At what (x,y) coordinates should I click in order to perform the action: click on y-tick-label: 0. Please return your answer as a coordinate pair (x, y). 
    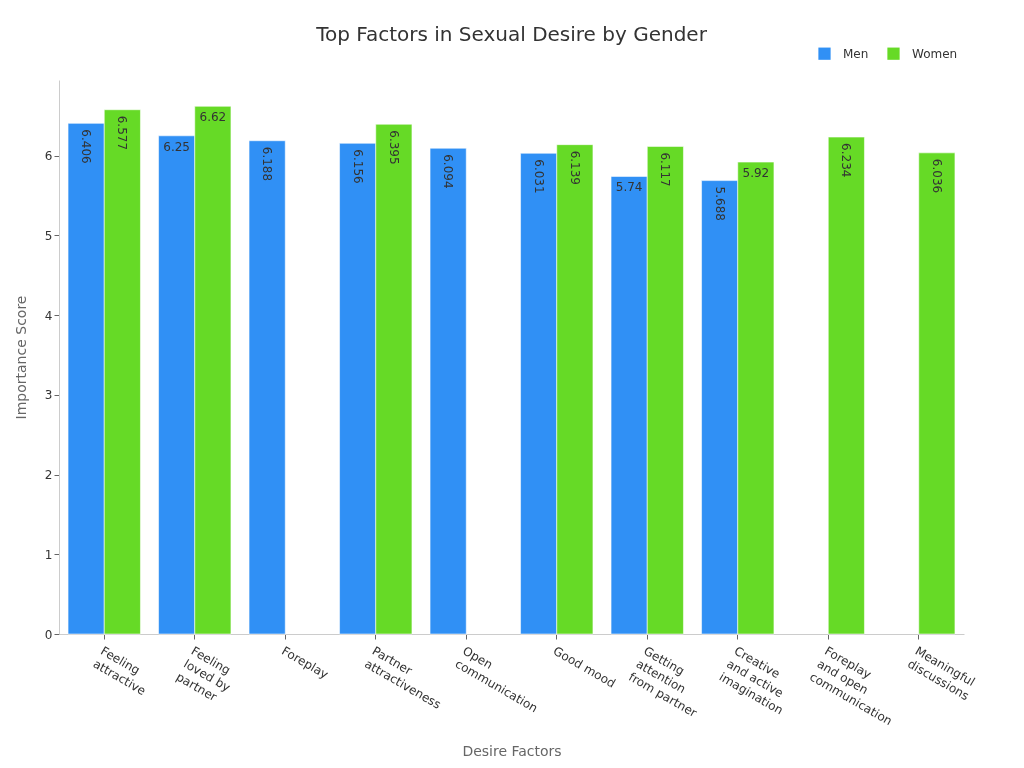
    Looking at the image, I should click on (48, 634).